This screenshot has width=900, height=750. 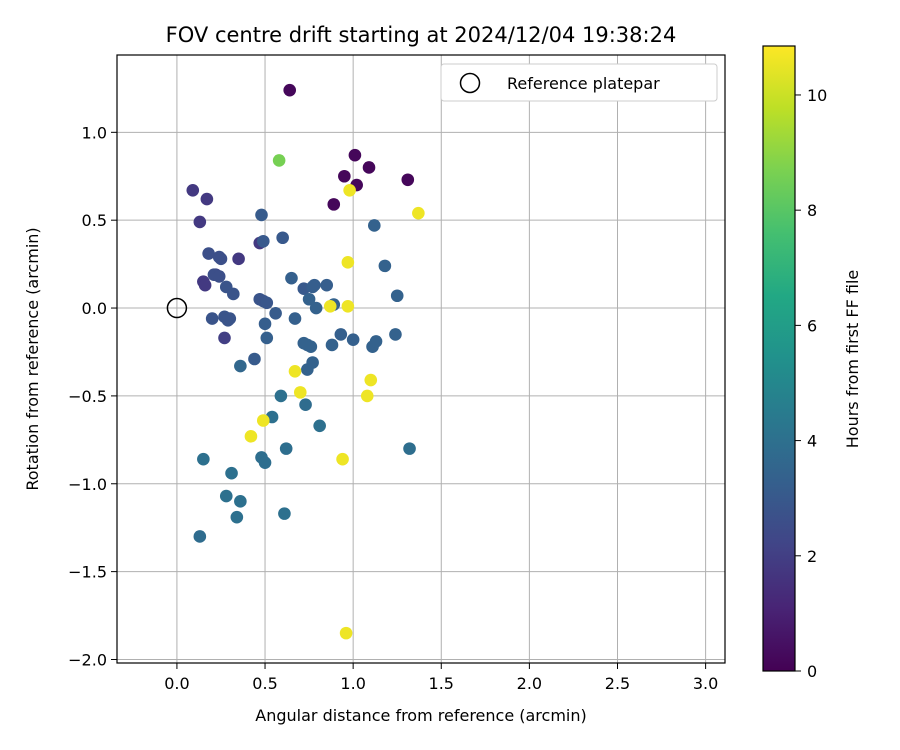 What do you see at coordinates (94, 220) in the screenshot?
I see `y-tick-label: 0.5` at bounding box center [94, 220].